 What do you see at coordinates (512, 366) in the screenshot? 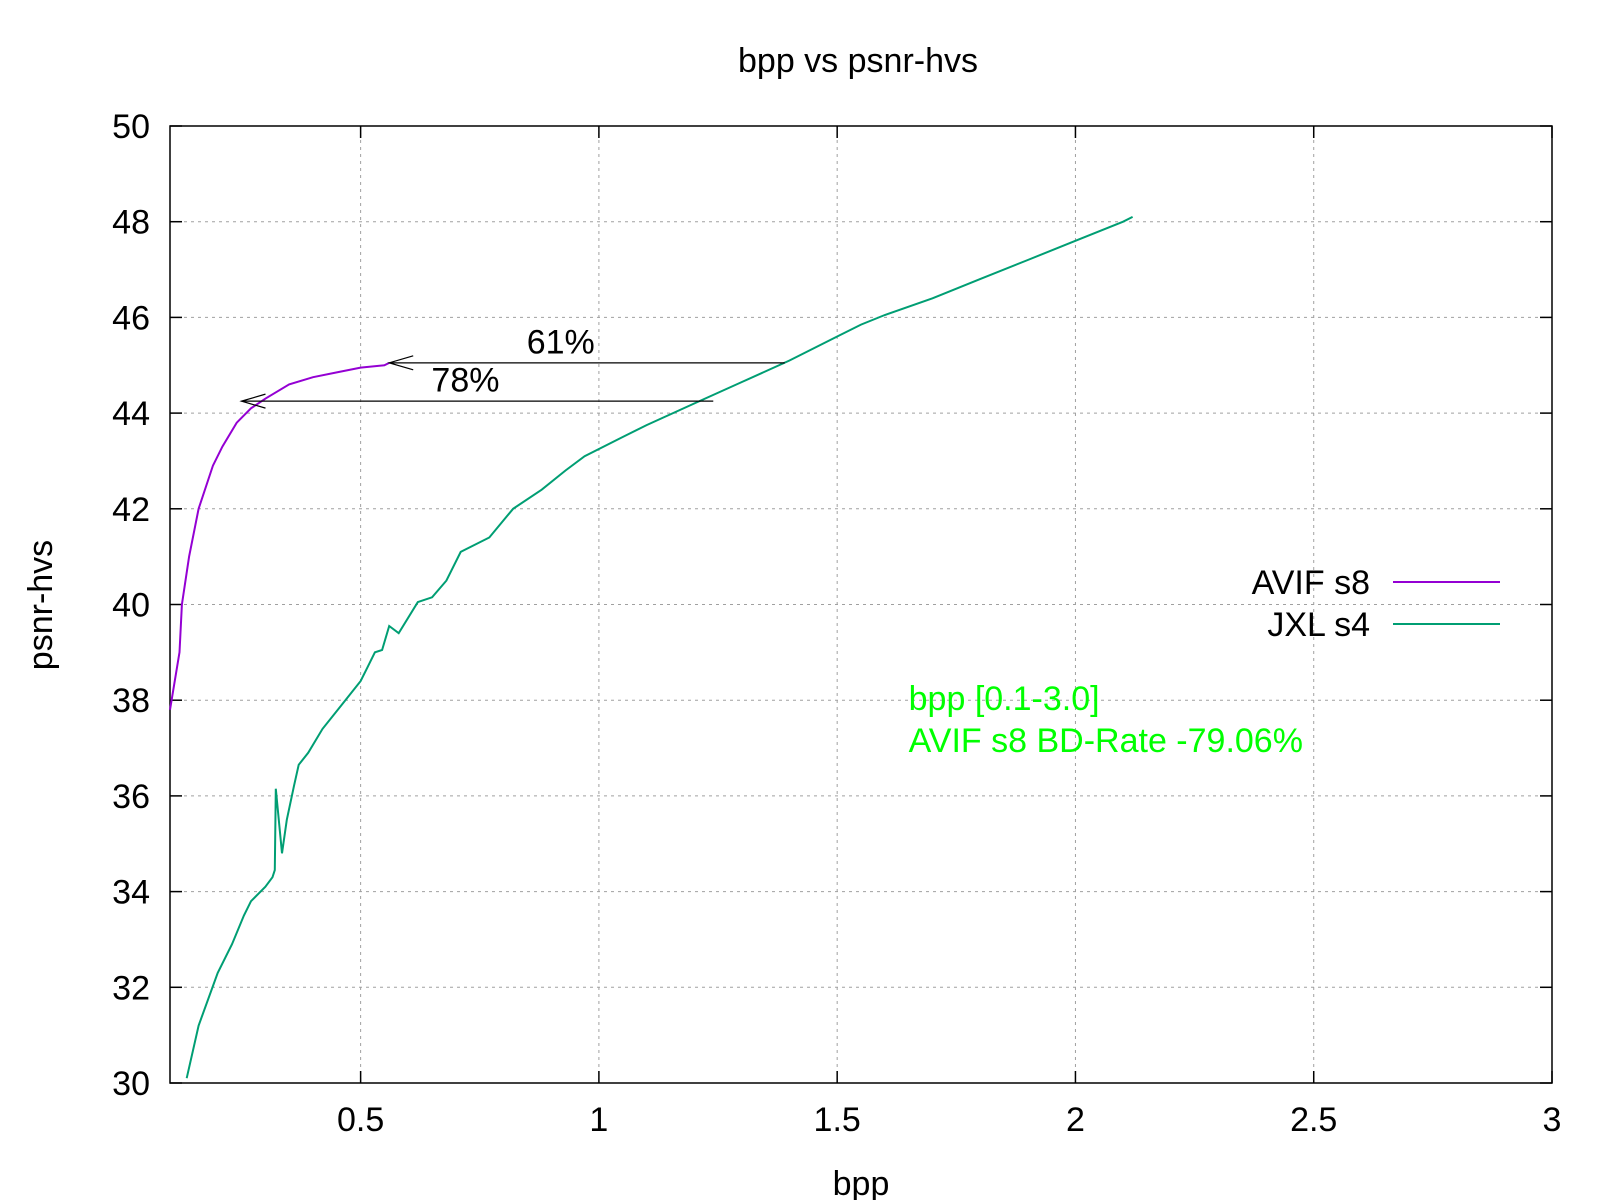
I see `annotations: 61% 78%` at bounding box center [512, 366].